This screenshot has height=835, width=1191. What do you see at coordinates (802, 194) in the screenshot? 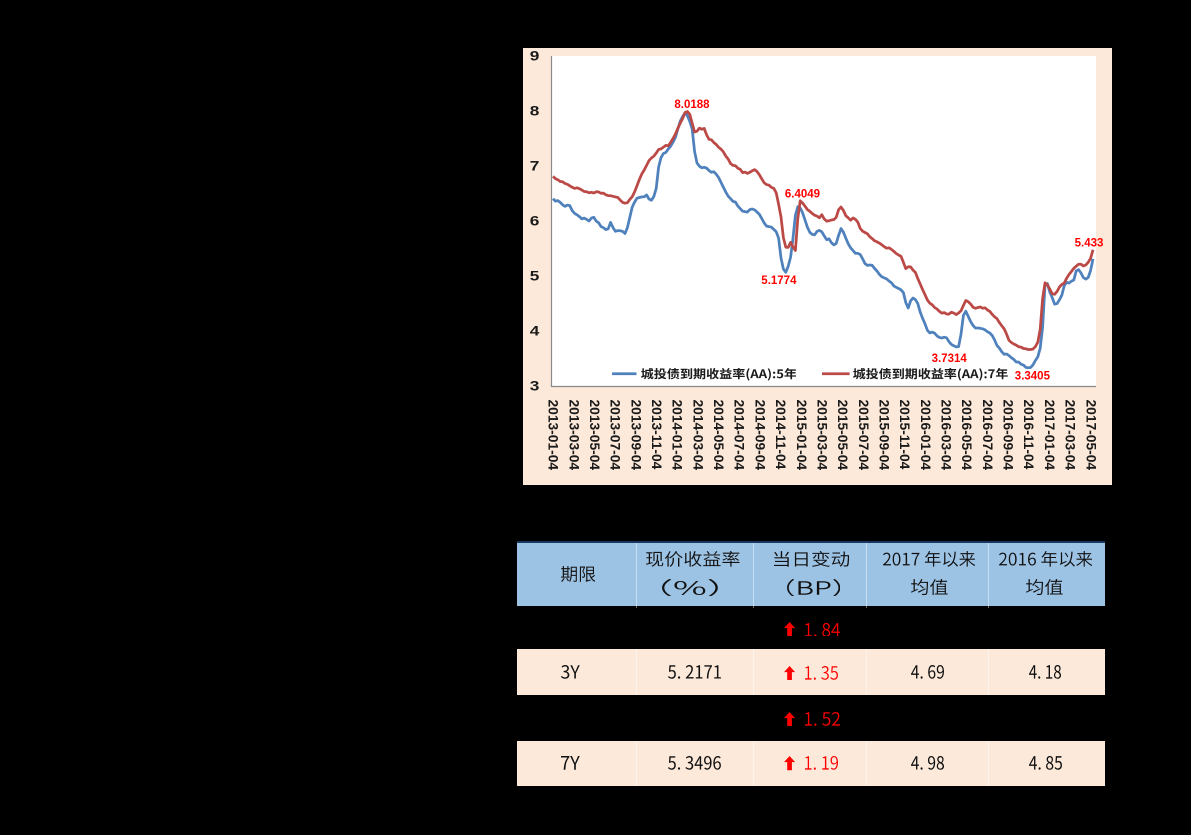
I see `svg-text: 6.4049` at bounding box center [802, 194].